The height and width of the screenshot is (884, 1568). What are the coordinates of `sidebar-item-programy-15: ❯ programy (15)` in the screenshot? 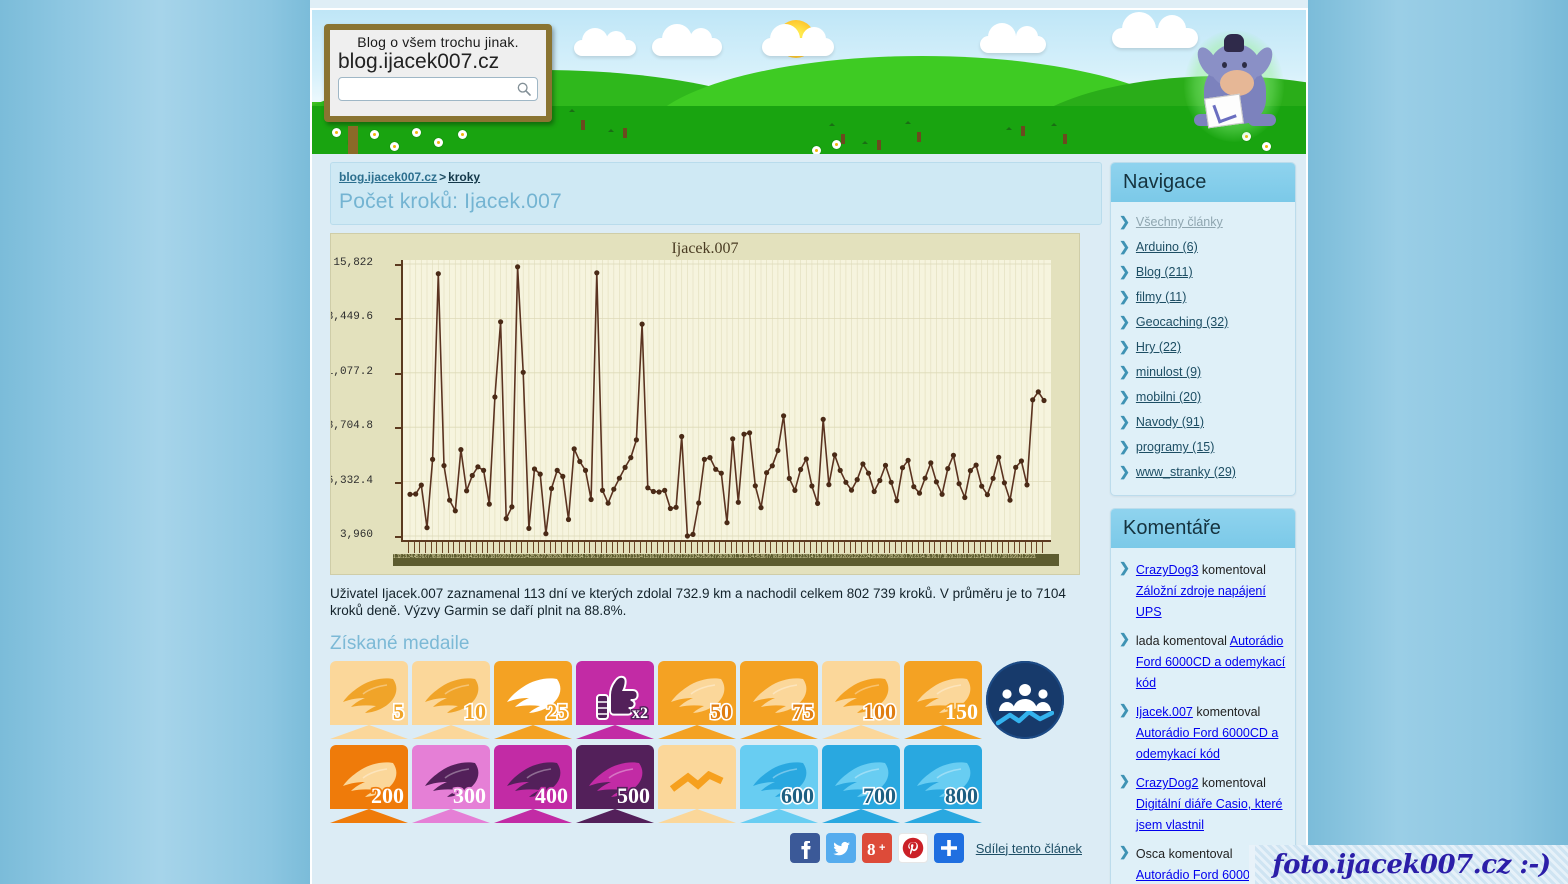 It's located at (1203, 447).